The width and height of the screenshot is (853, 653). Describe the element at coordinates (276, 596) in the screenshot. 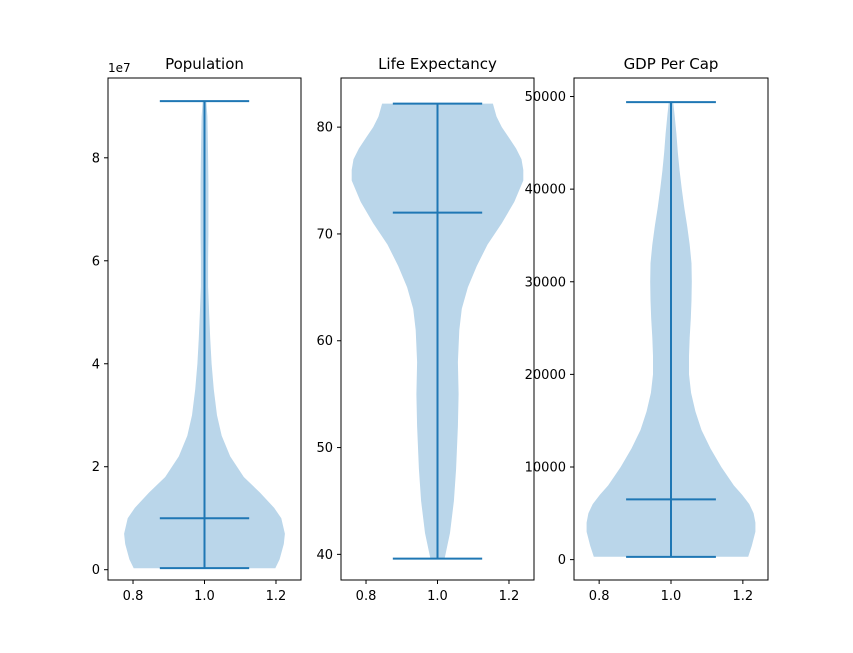

I see `population-xtick-label: 1.2` at that location.